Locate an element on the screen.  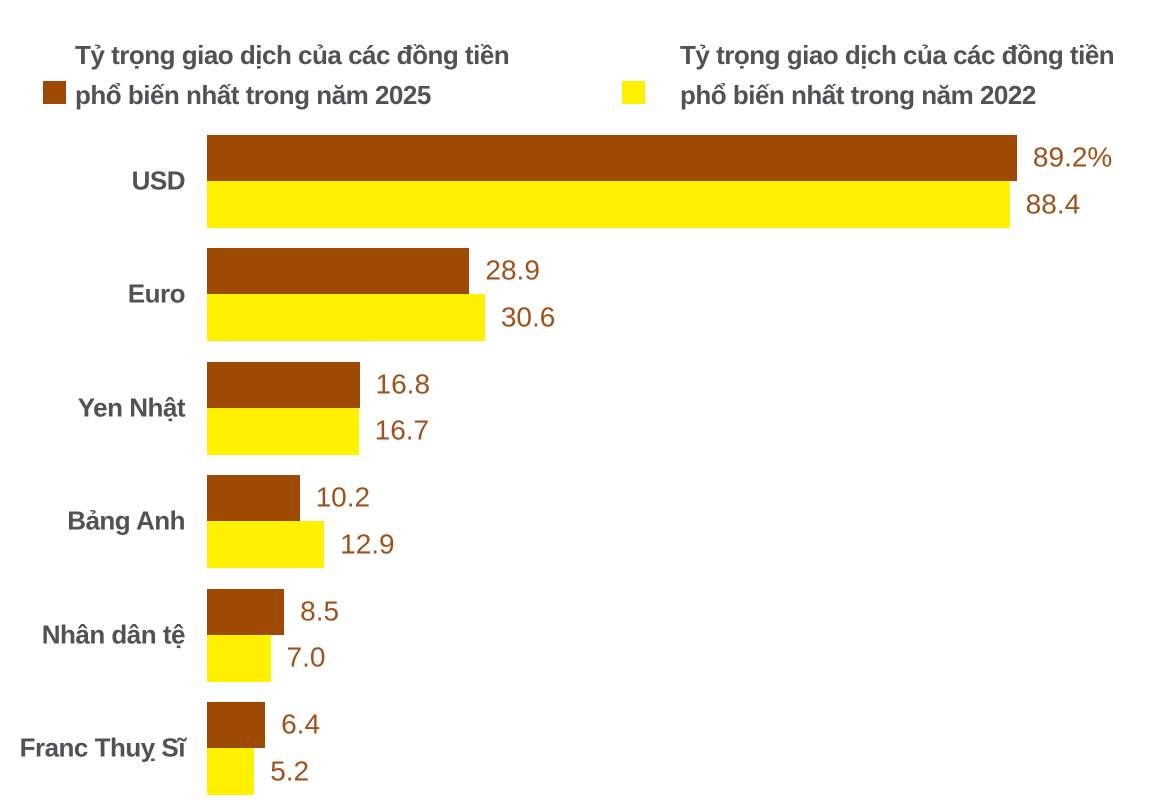
category-label-5: Nhân dân tệ is located at coordinates (113, 634).